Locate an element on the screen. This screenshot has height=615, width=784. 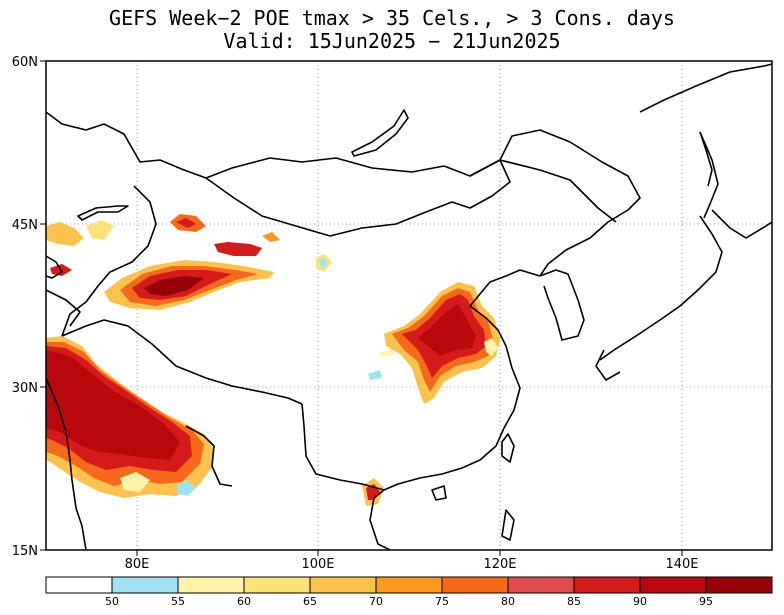
colorbar-tick-label: 65 is located at coordinates (310, 601).